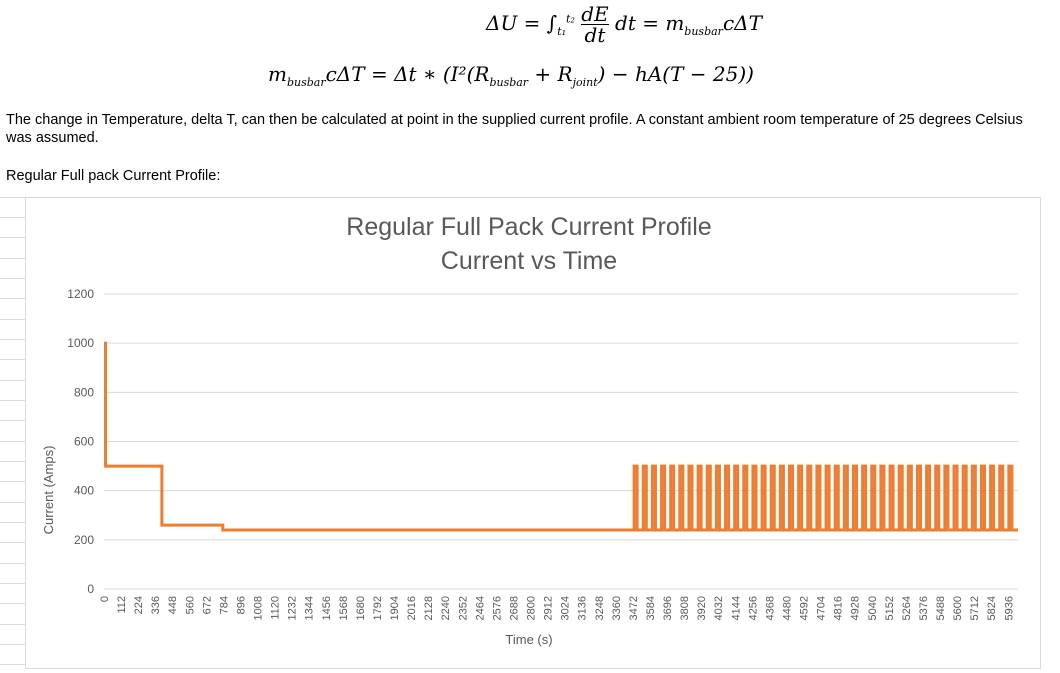 The image size is (1060, 673). I want to click on x-tick-label: 4032, so click(719, 608).